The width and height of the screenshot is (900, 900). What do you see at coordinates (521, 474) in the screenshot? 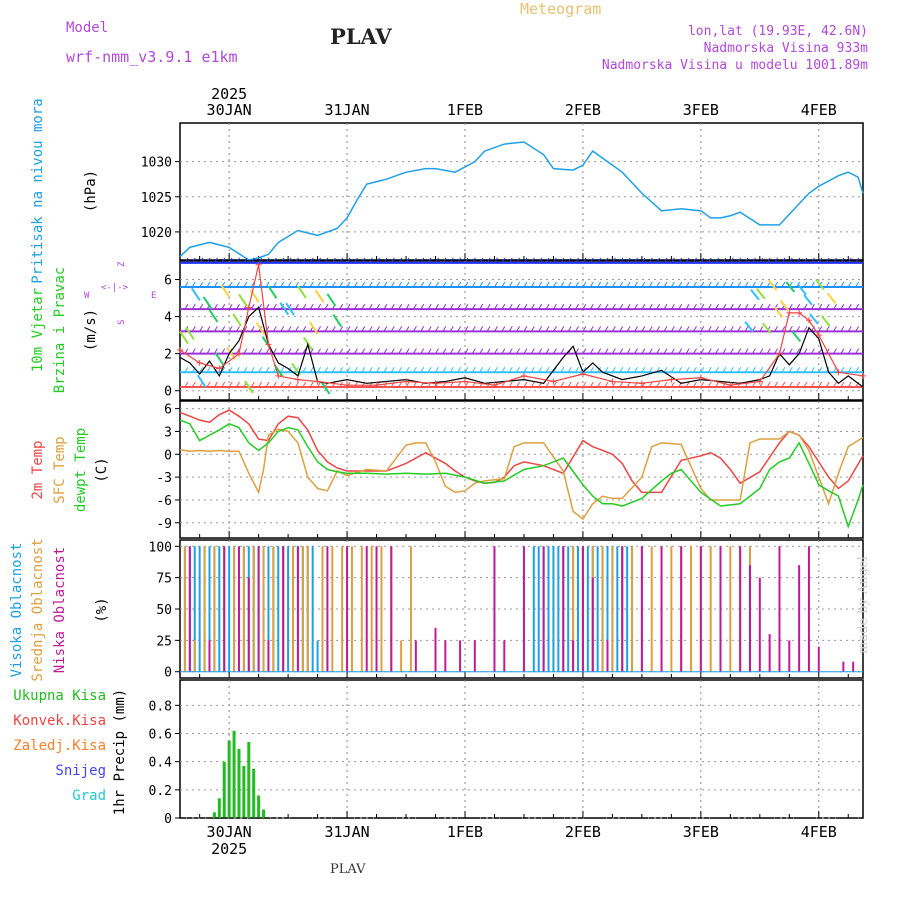
I see `series-line-sfc-temp` at bounding box center [521, 474].